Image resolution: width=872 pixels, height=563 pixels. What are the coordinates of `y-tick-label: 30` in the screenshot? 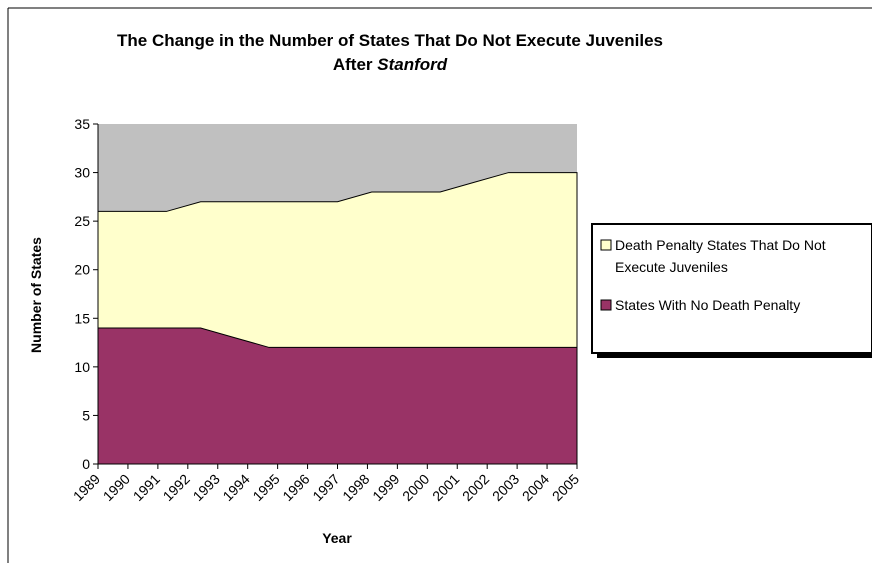 It's located at (82, 173).